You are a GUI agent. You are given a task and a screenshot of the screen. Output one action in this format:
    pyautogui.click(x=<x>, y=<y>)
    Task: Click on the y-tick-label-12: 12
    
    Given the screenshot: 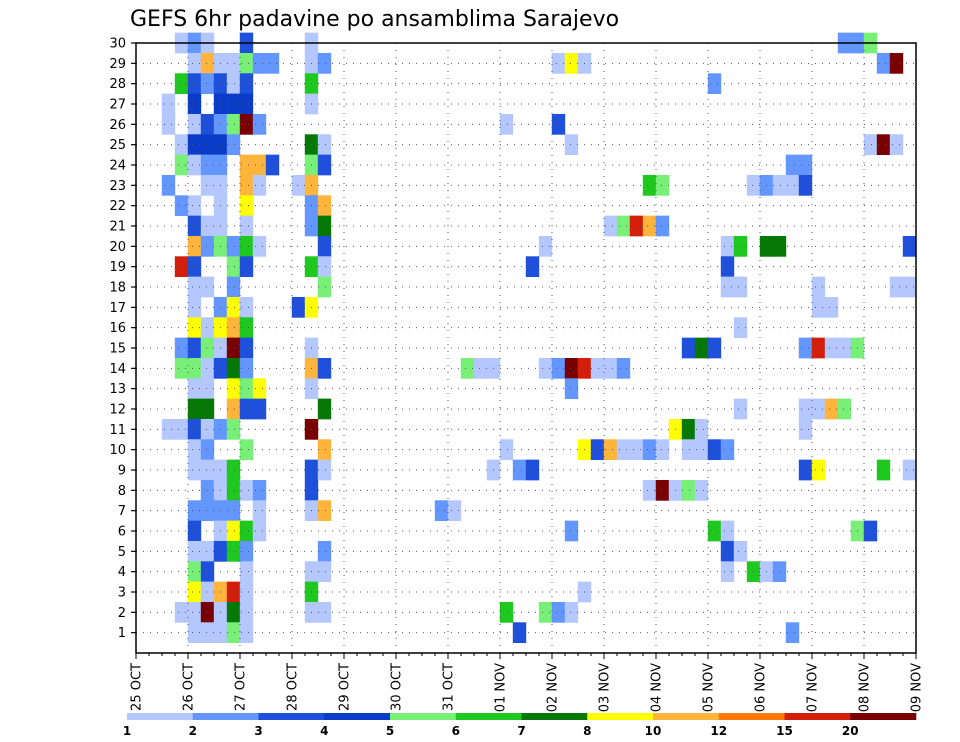 What is the action you would take?
    pyautogui.click(x=117, y=410)
    